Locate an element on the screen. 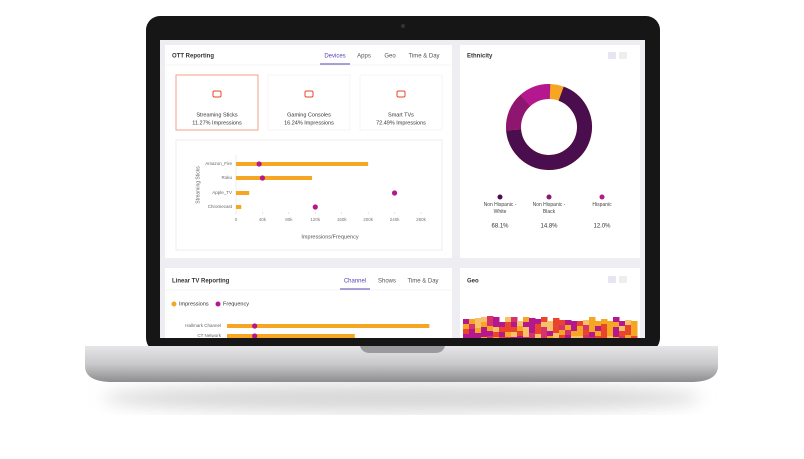  legend-text: Non Hispanic - Black is located at coordinates (549, 208).